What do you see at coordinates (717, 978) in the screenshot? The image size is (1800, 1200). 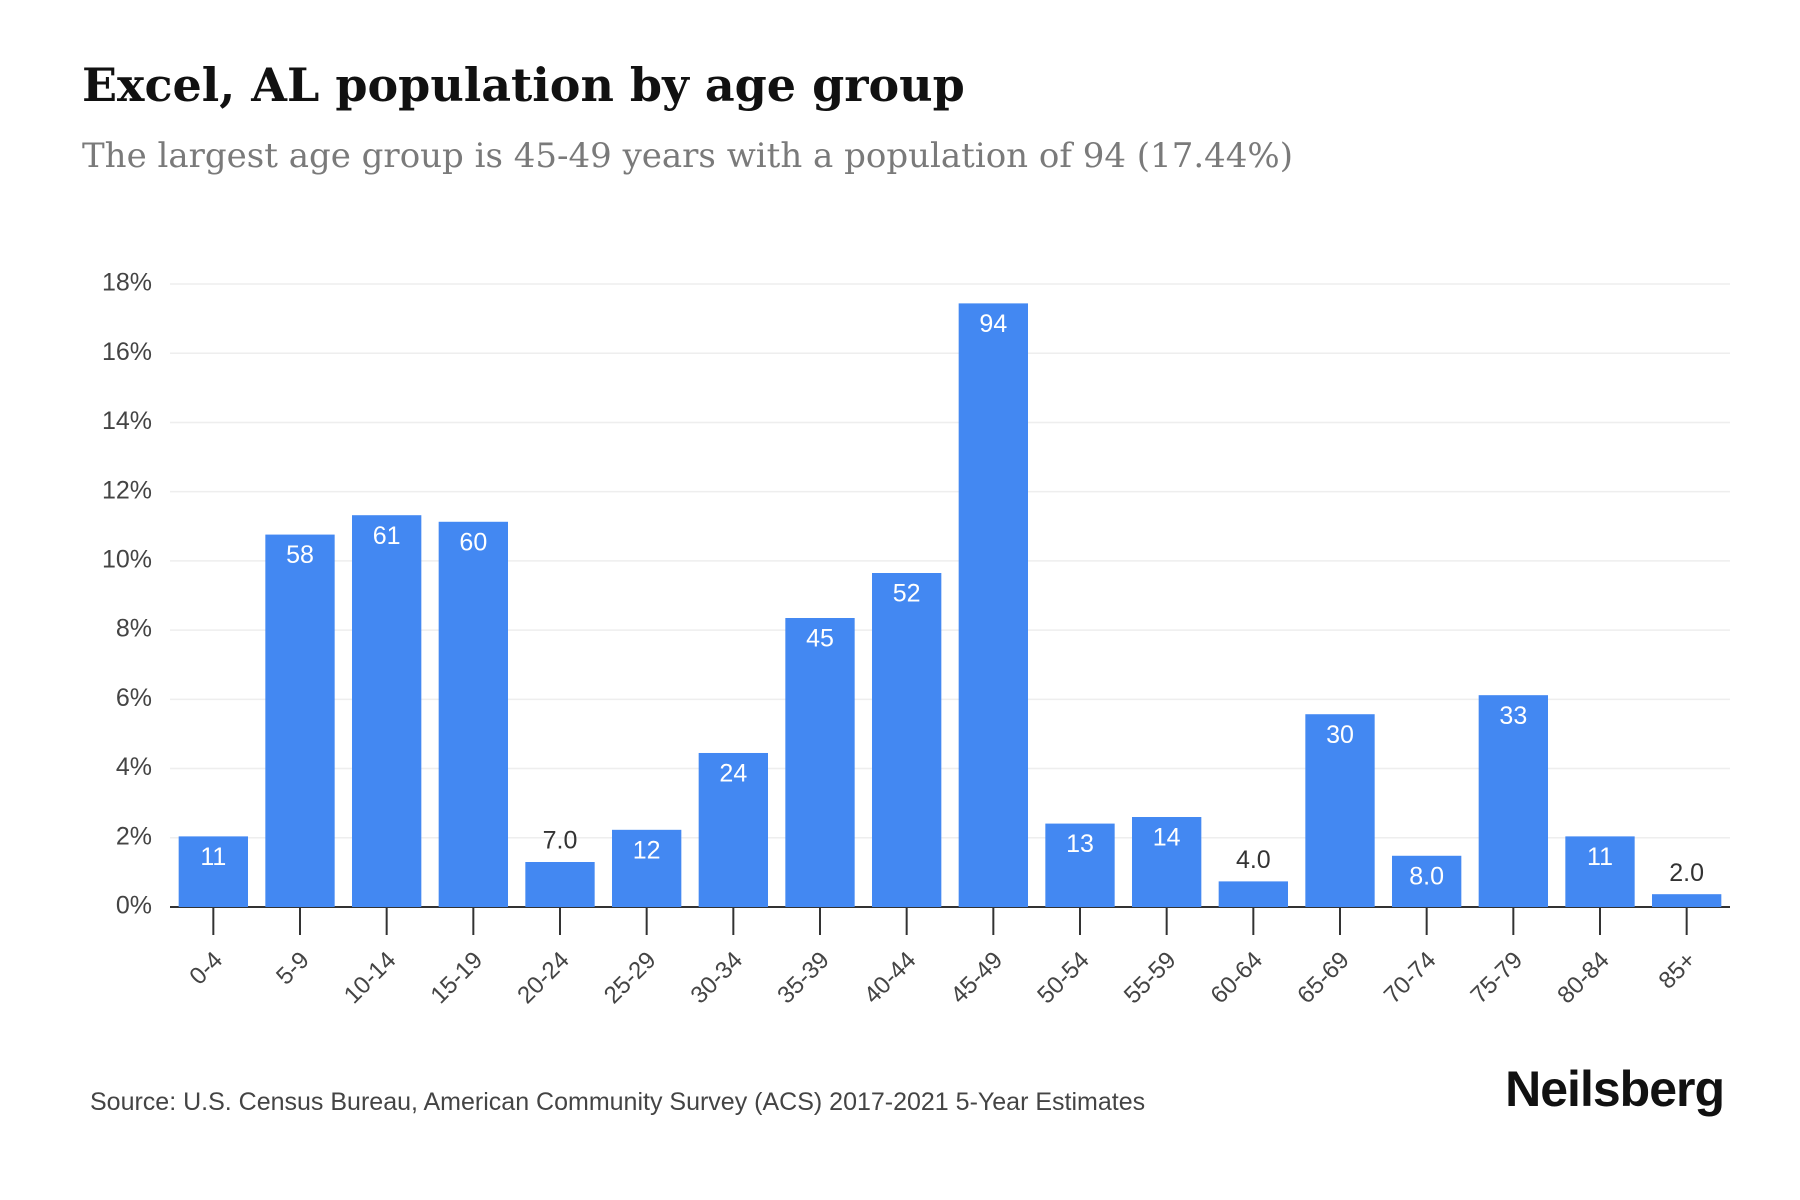 I see `x-tick-label: 30-34` at bounding box center [717, 978].